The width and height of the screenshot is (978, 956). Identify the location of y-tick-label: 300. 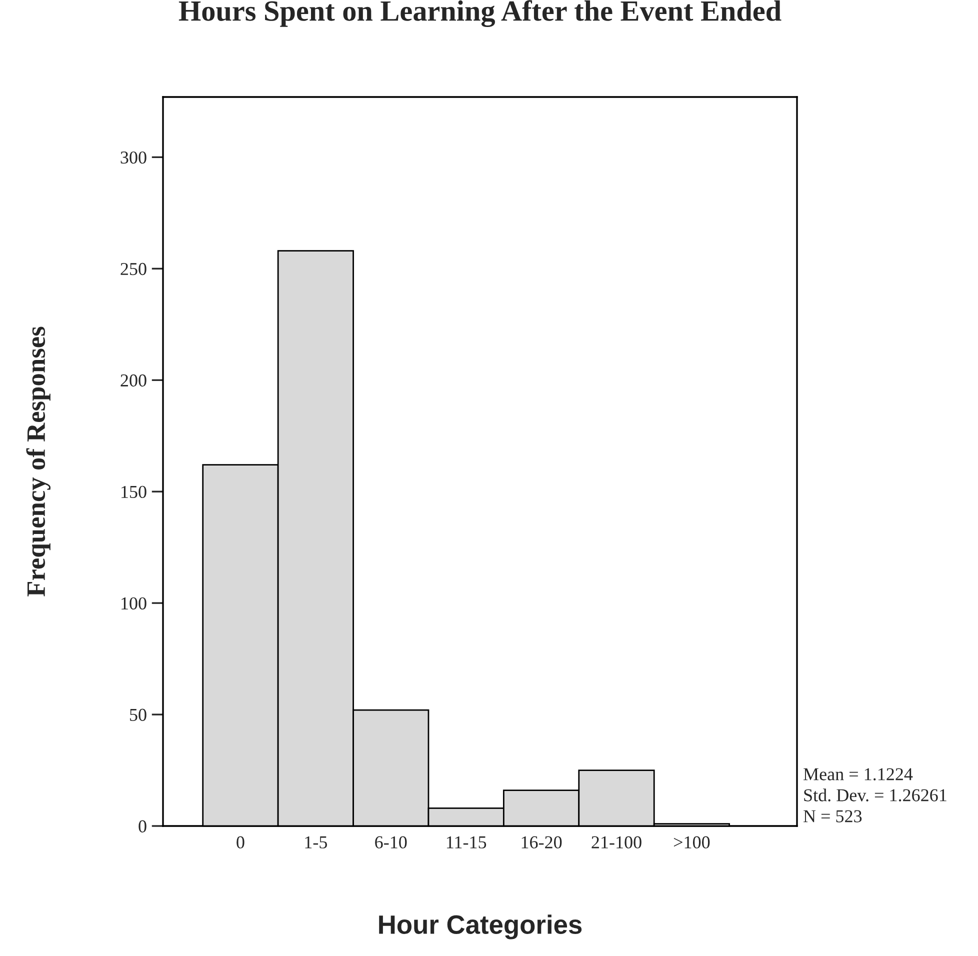
(133, 157).